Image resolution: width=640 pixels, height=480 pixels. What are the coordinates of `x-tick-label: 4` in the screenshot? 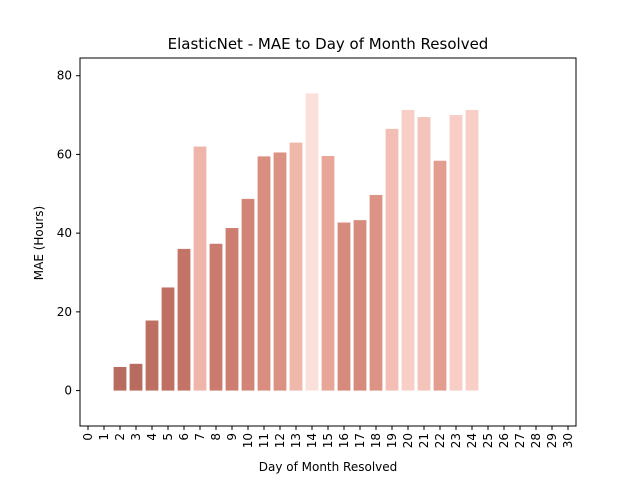 It's located at (152, 437).